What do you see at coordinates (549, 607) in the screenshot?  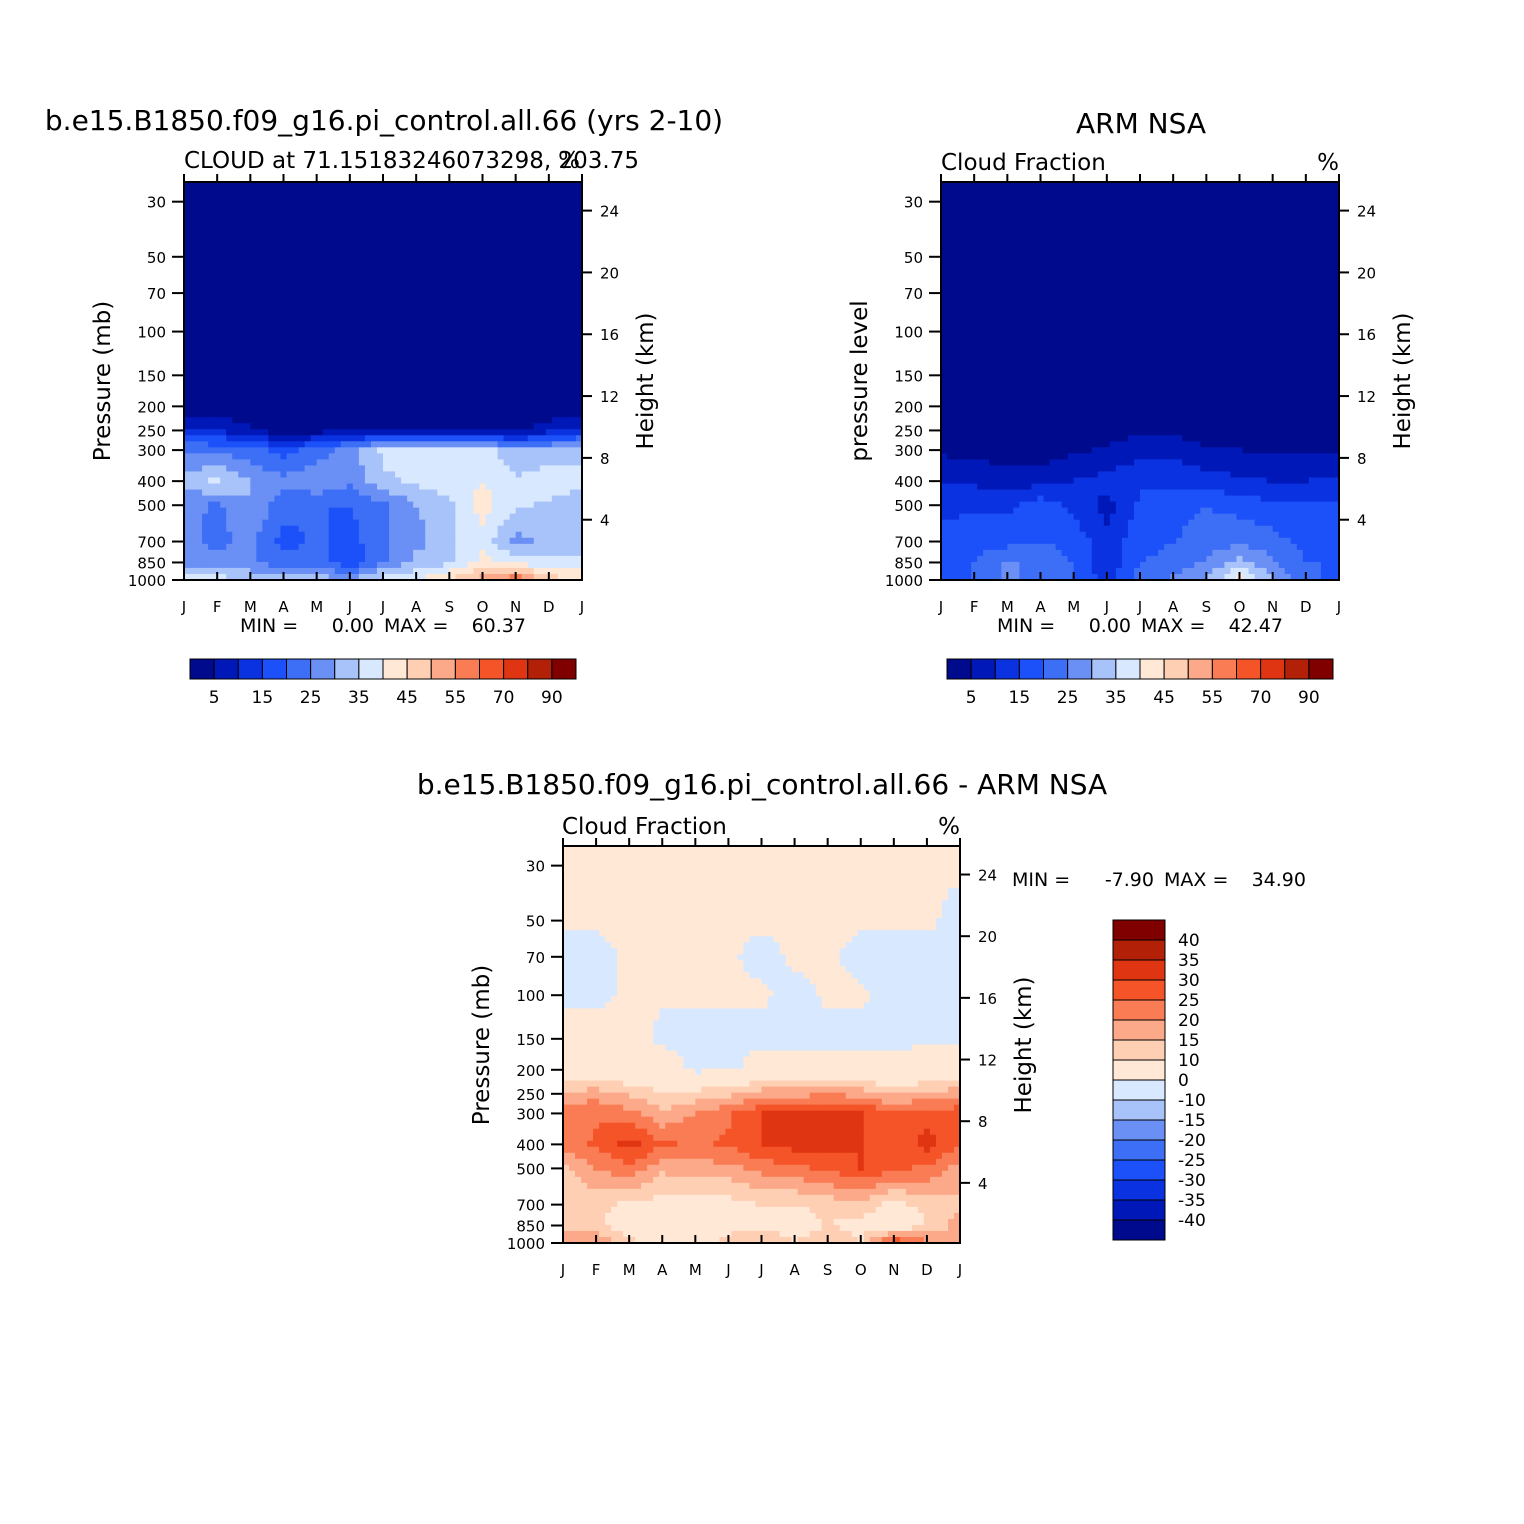 I see `x-tick-label: D` at bounding box center [549, 607].